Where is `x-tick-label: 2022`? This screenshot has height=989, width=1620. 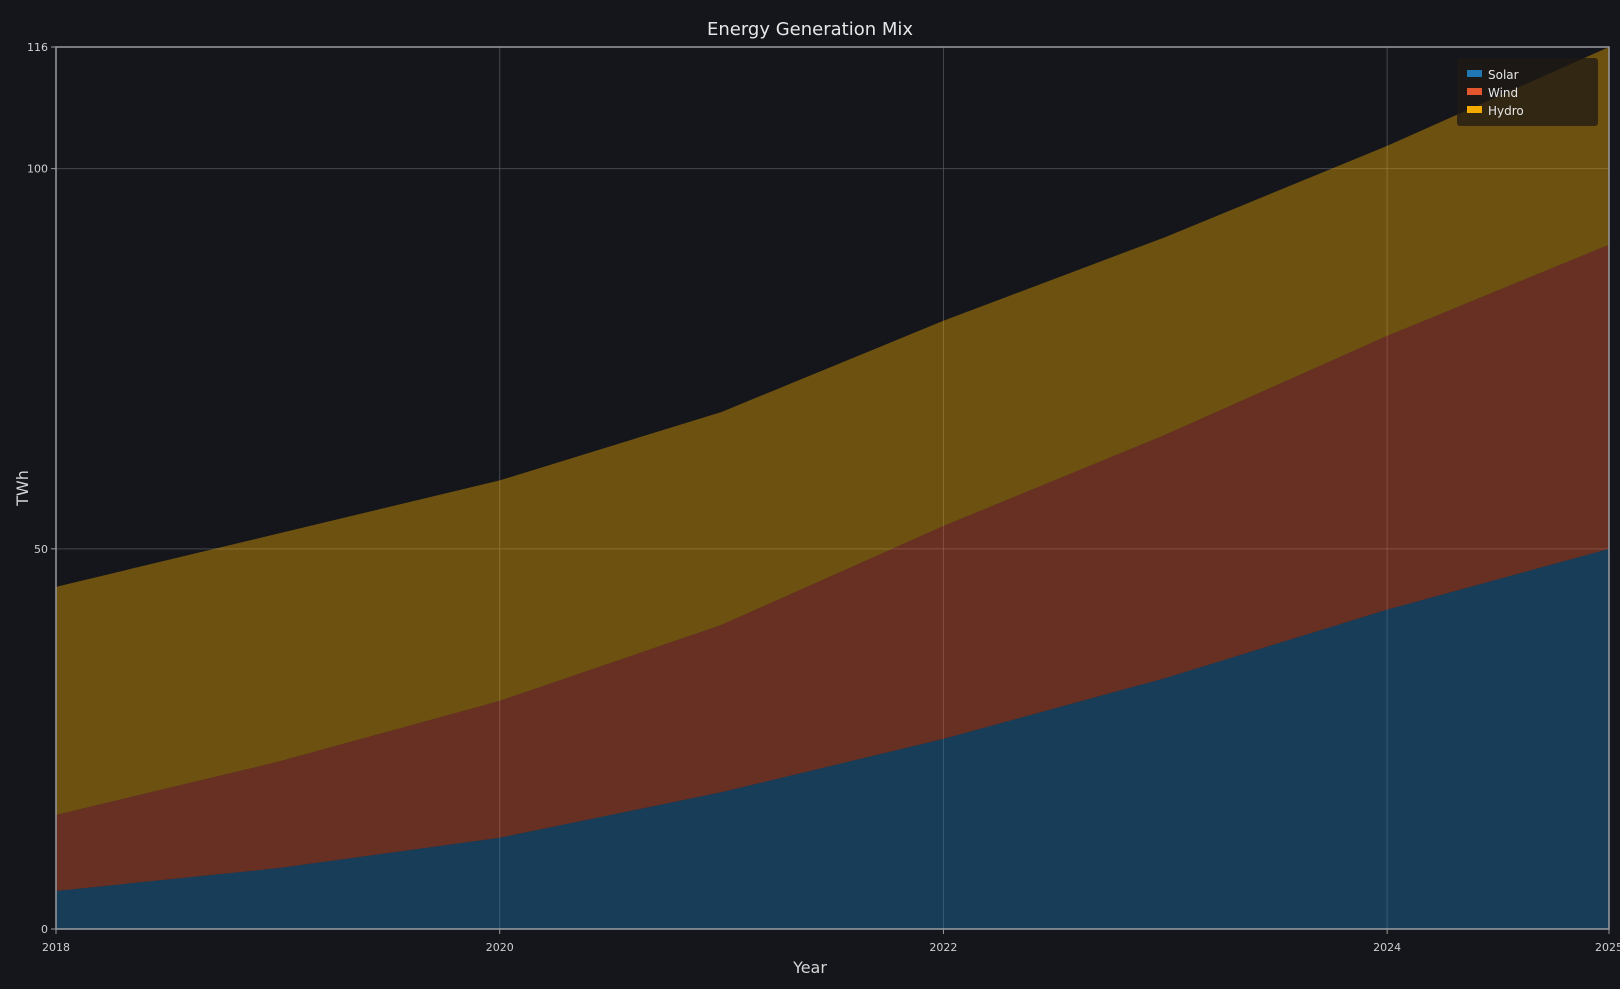
x-tick-label: 2022 is located at coordinates (943, 947).